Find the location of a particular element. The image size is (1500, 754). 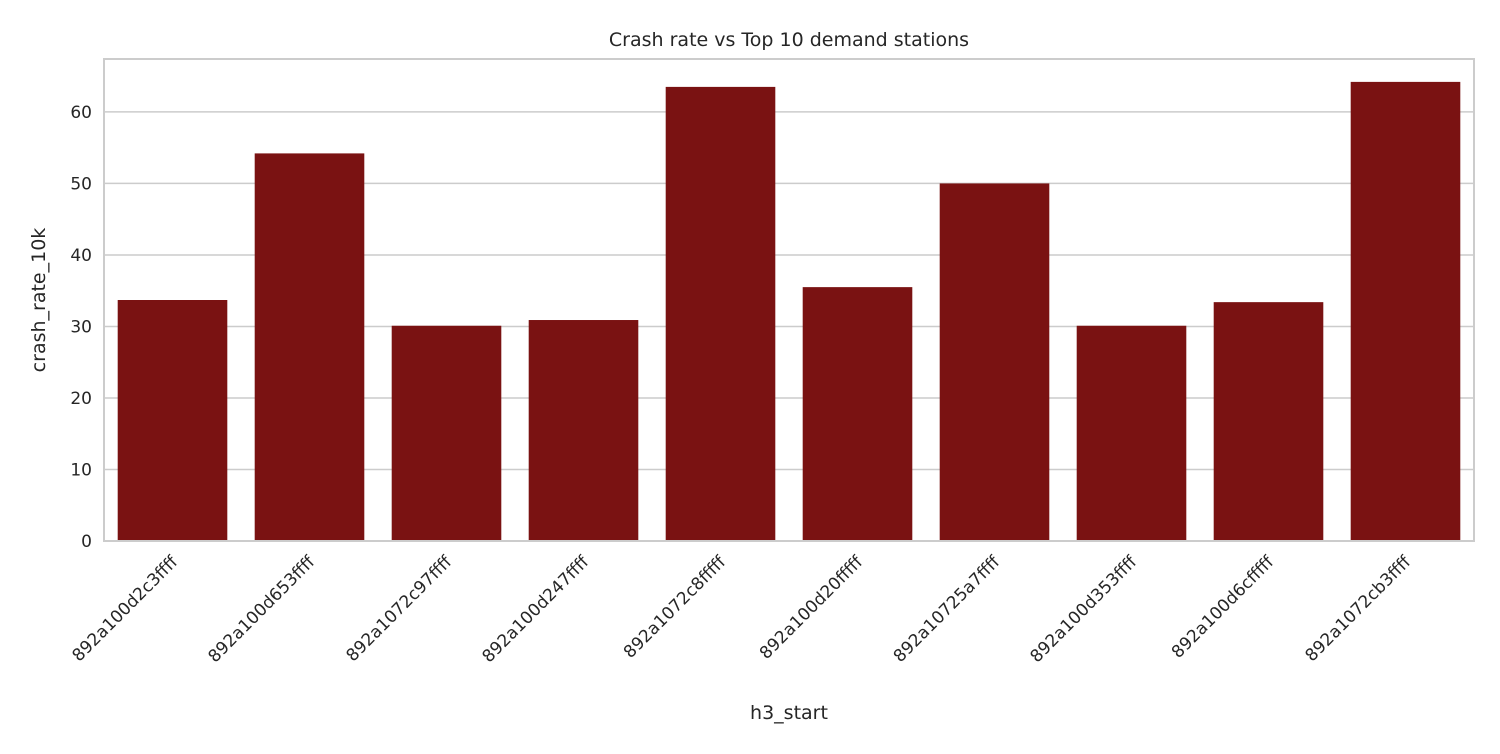

x-tick-label: 892a100d2c3ffff is located at coordinates (126, 608).